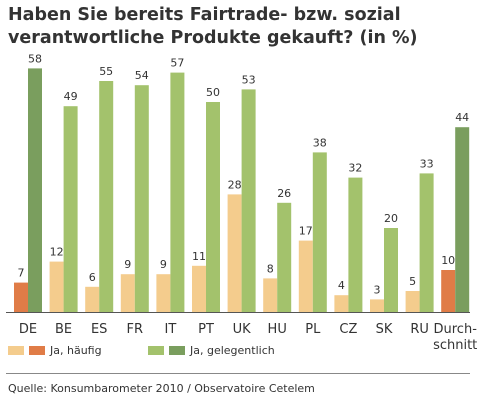 Image resolution: width=478 pixels, height=400 pixels. I want to click on value-label-haeufig-4: 9, so click(163, 264).